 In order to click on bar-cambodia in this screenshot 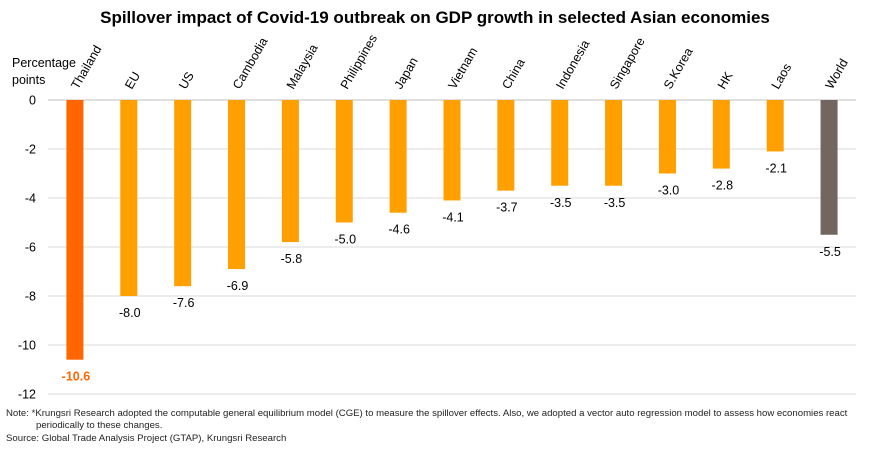, I will do `click(237, 185)`.